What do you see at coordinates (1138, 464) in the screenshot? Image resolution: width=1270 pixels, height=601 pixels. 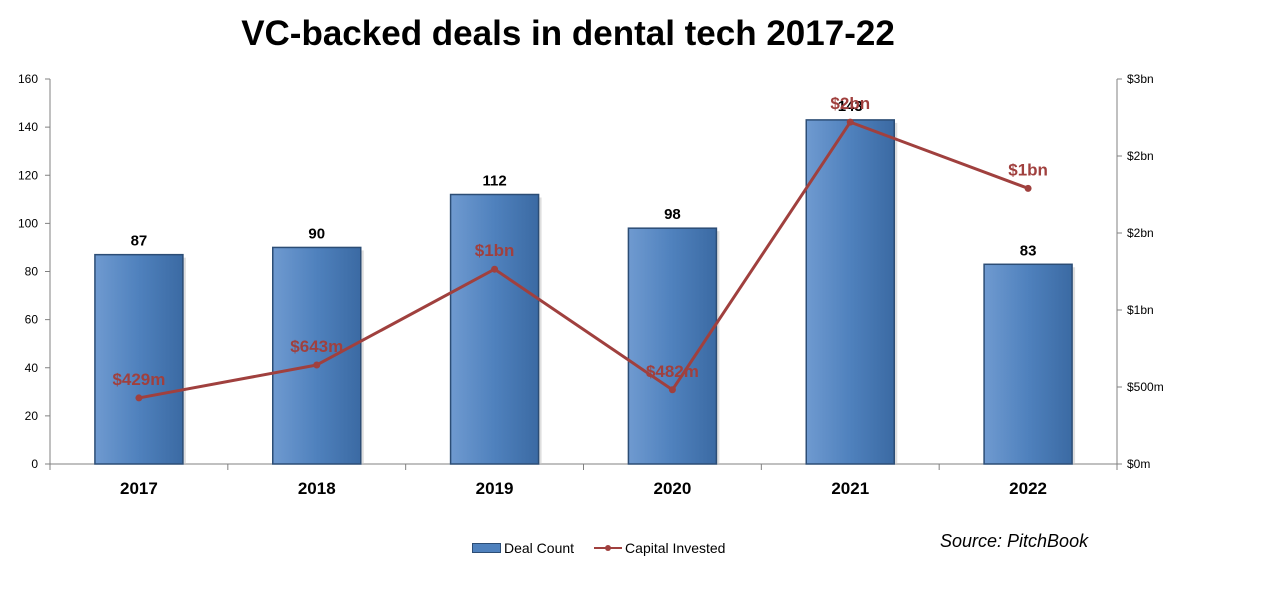 I see `y-right-tick-label: $0m` at bounding box center [1138, 464].